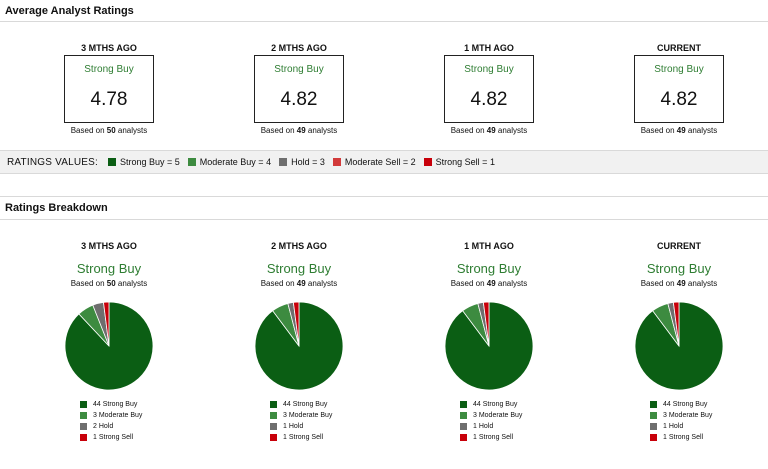 This screenshot has height=469, width=768. I want to click on ratings-value-strong-sell: Strong Sell = 1, so click(459, 162).